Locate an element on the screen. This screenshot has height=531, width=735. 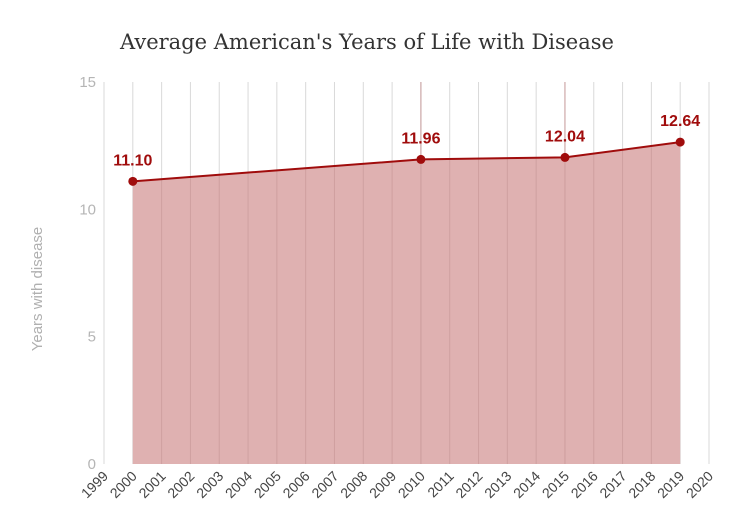
y-axis-label: Years with disease is located at coordinates (37, 289).